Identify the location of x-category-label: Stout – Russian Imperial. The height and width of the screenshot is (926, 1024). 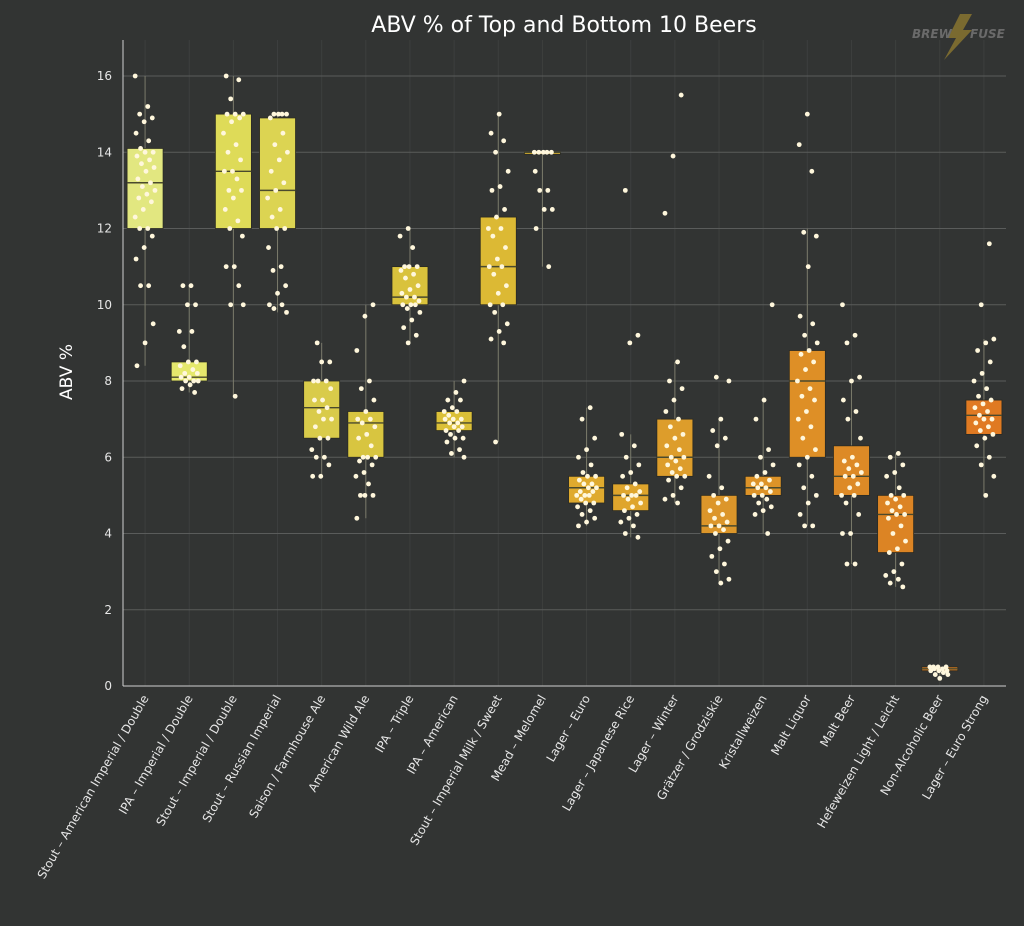
(242, 759).